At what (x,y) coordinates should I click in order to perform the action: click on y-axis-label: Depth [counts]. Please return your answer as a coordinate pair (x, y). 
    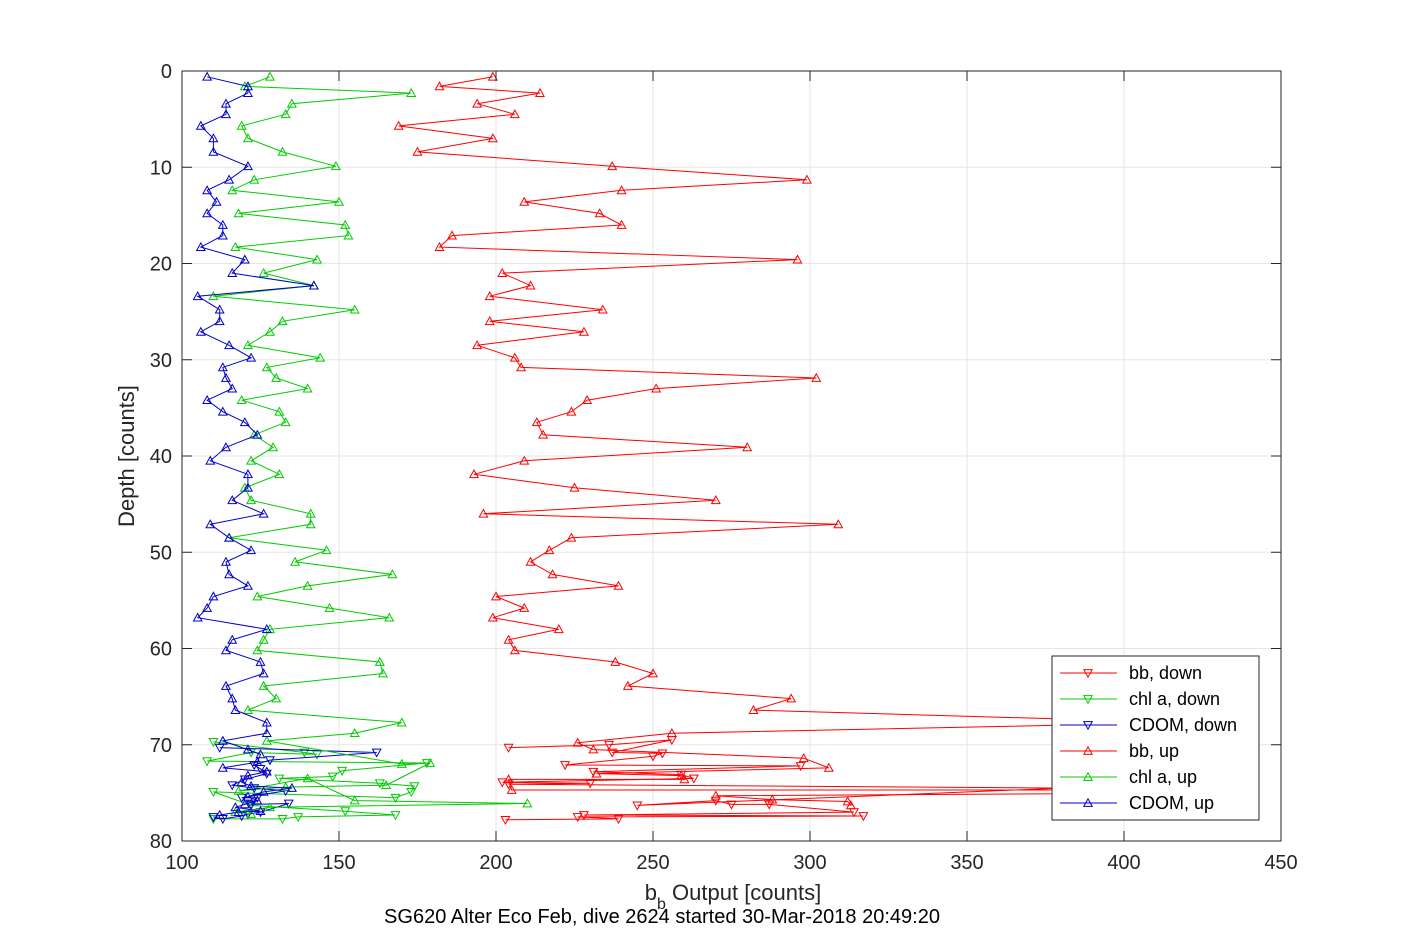
    Looking at the image, I should click on (126, 456).